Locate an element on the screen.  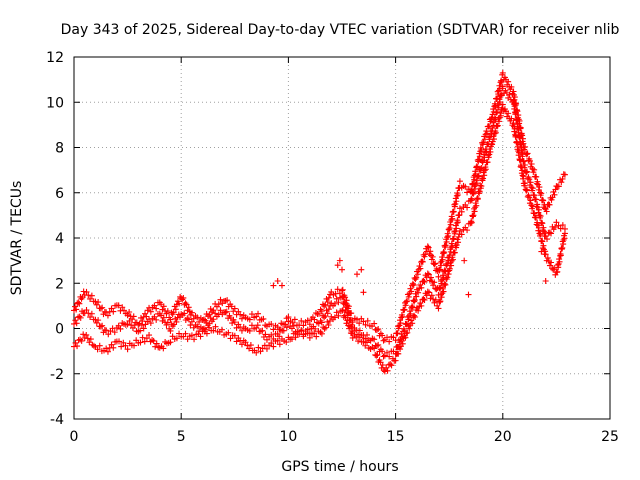
x-tick-label: 20 is located at coordinates (503, 437).